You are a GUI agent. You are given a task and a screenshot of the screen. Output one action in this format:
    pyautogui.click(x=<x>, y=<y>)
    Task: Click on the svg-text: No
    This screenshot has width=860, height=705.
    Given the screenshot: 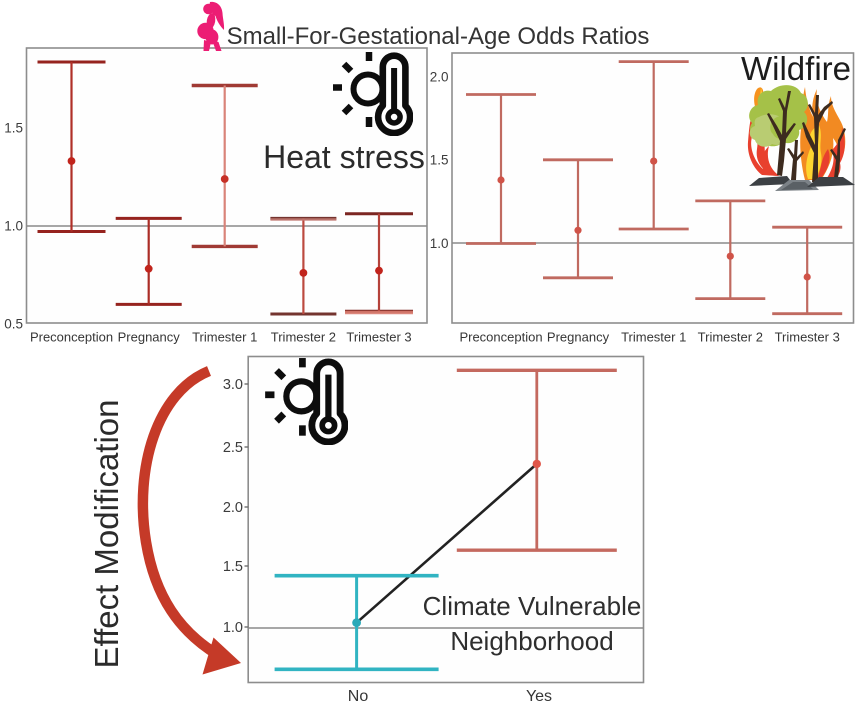 What is the action you would take?
    pyautogui.click(x=358, y=696)
    